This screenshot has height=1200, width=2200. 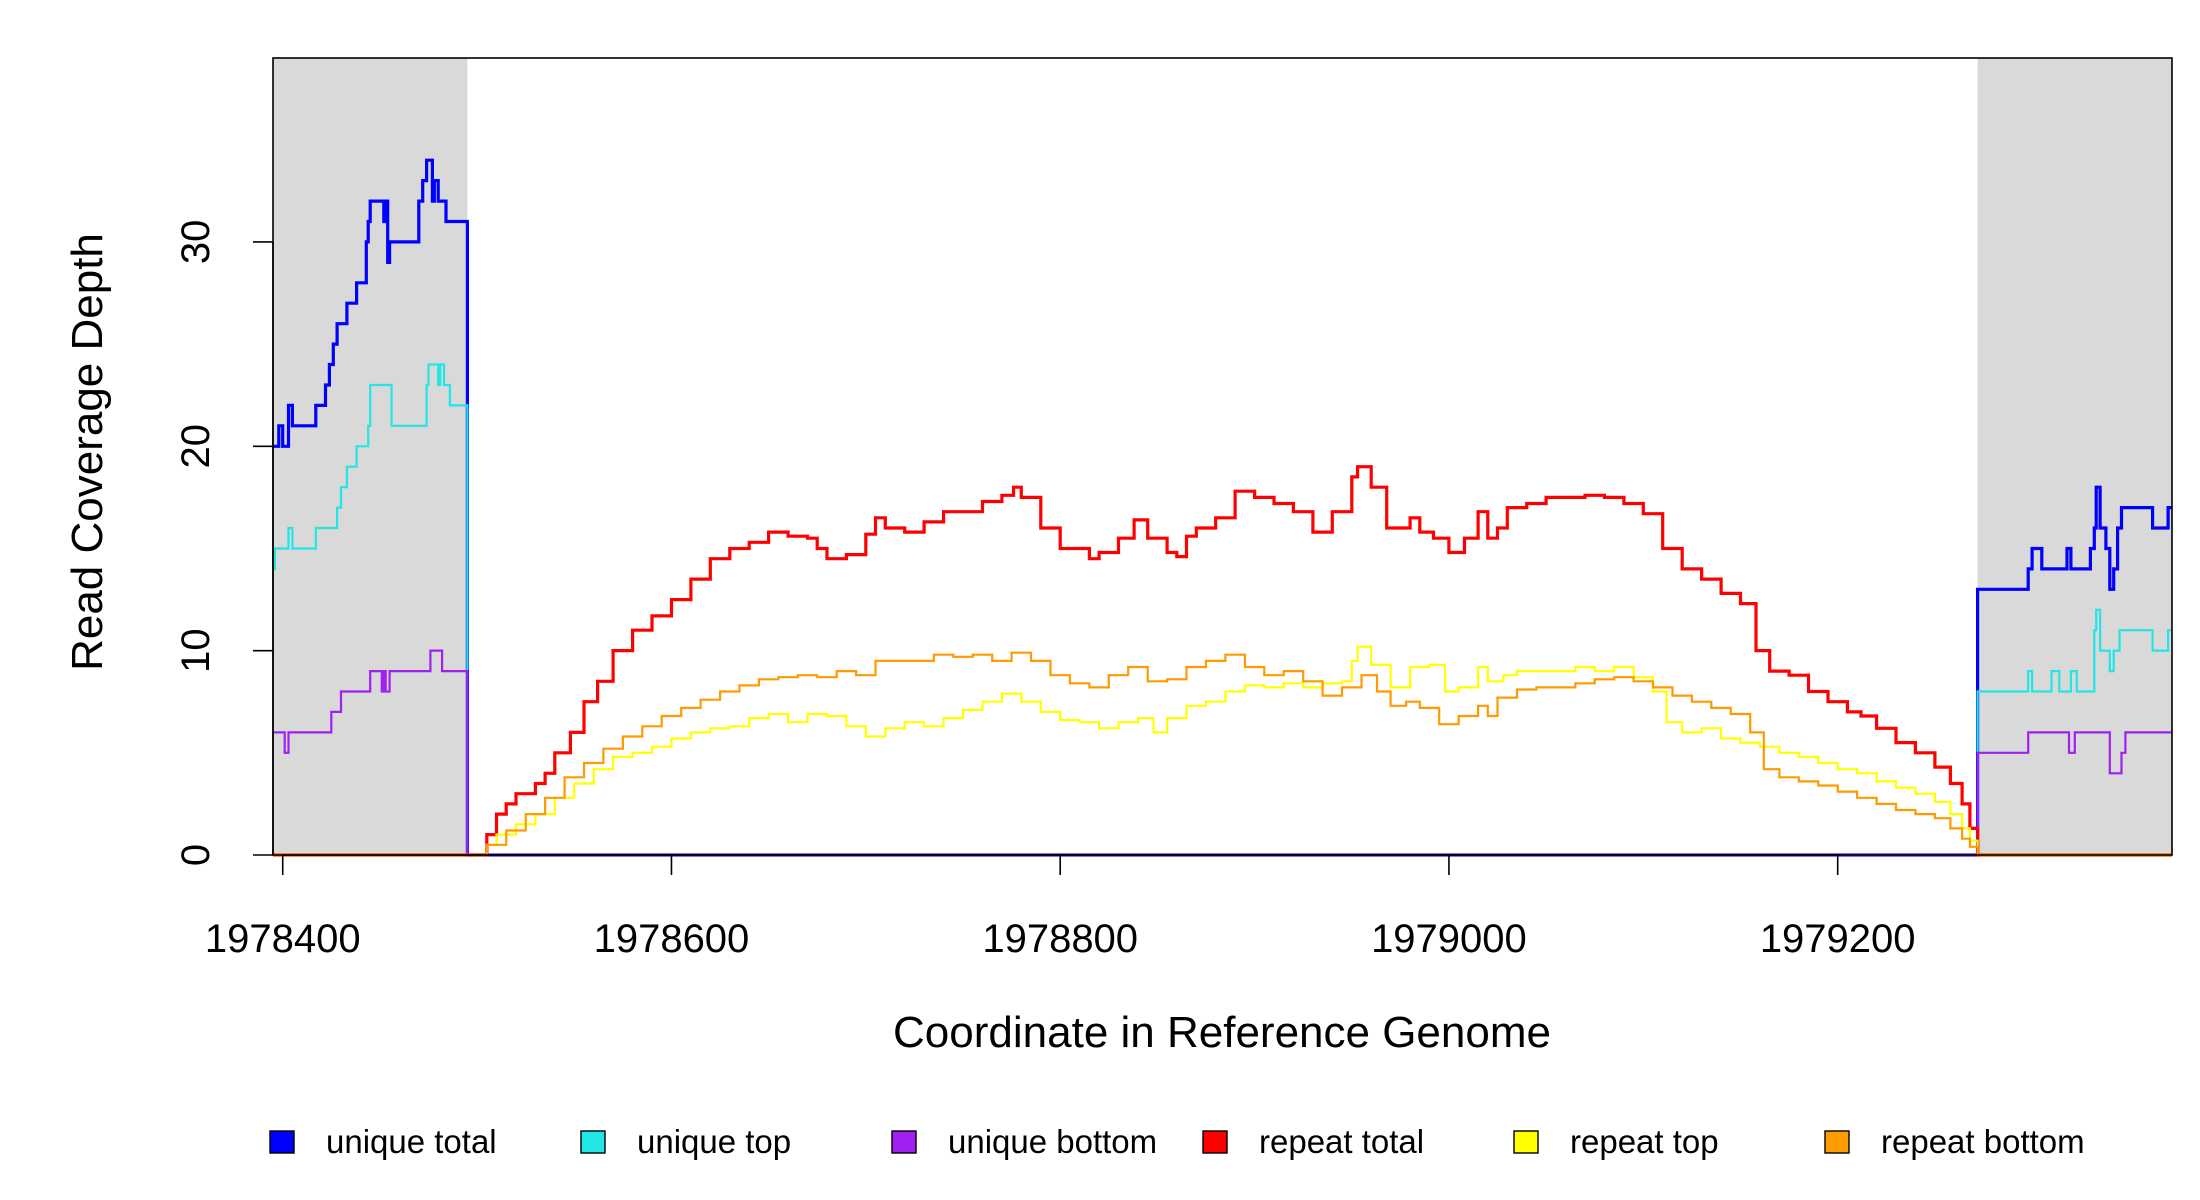 I want to click on legend-label: unique total, so click(x=411, y=1141).